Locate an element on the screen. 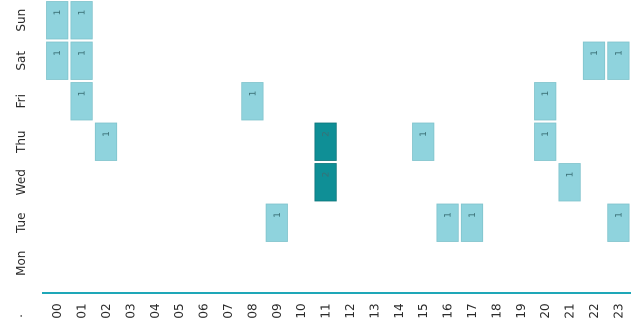 This screenshot has width=635, height=327. y-tick-label: Sat is located at coordinates (21, 61).